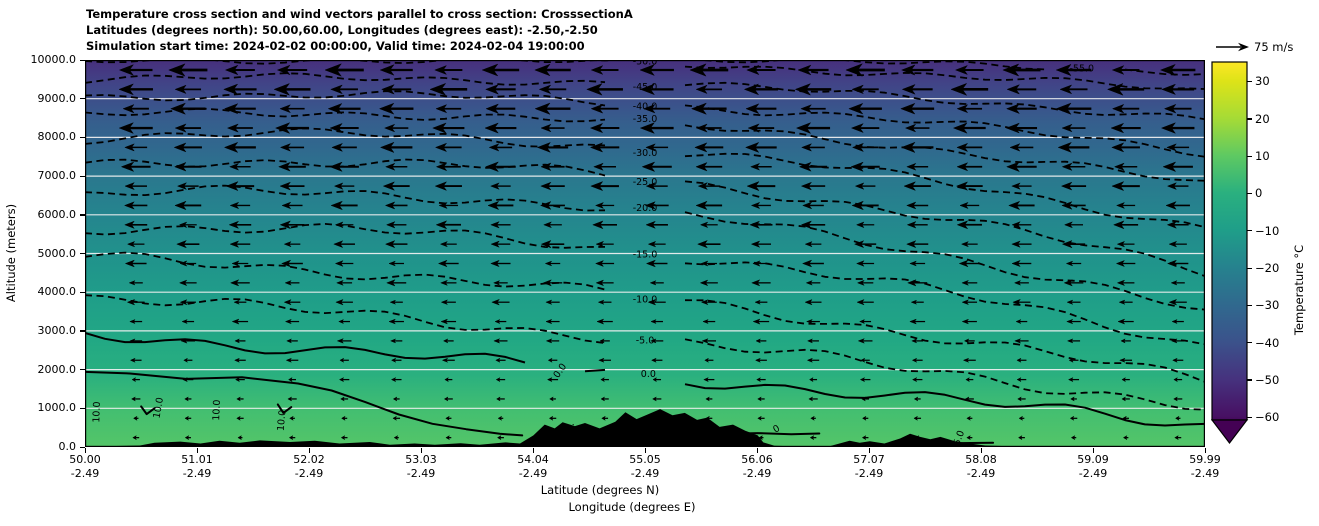 The width and height of the screenshot is (1319, 526). What do you see at coordinates (53, 59) in the screenshot?
I see `y-tick-label: 10000.0` at bounding box center [53, 59].